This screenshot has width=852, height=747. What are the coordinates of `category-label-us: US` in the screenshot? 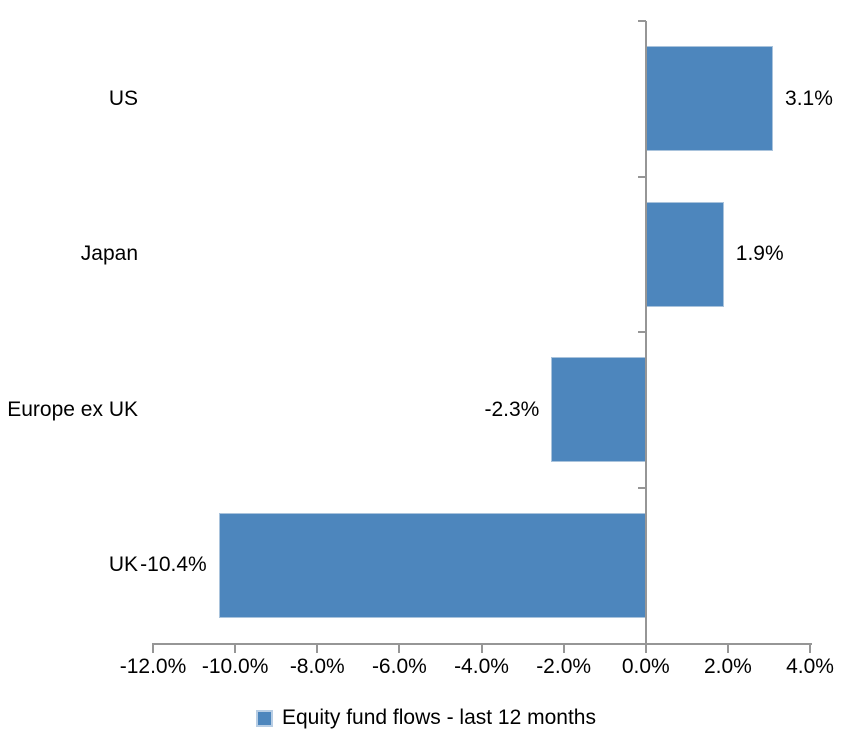 It's located at (123, 98).